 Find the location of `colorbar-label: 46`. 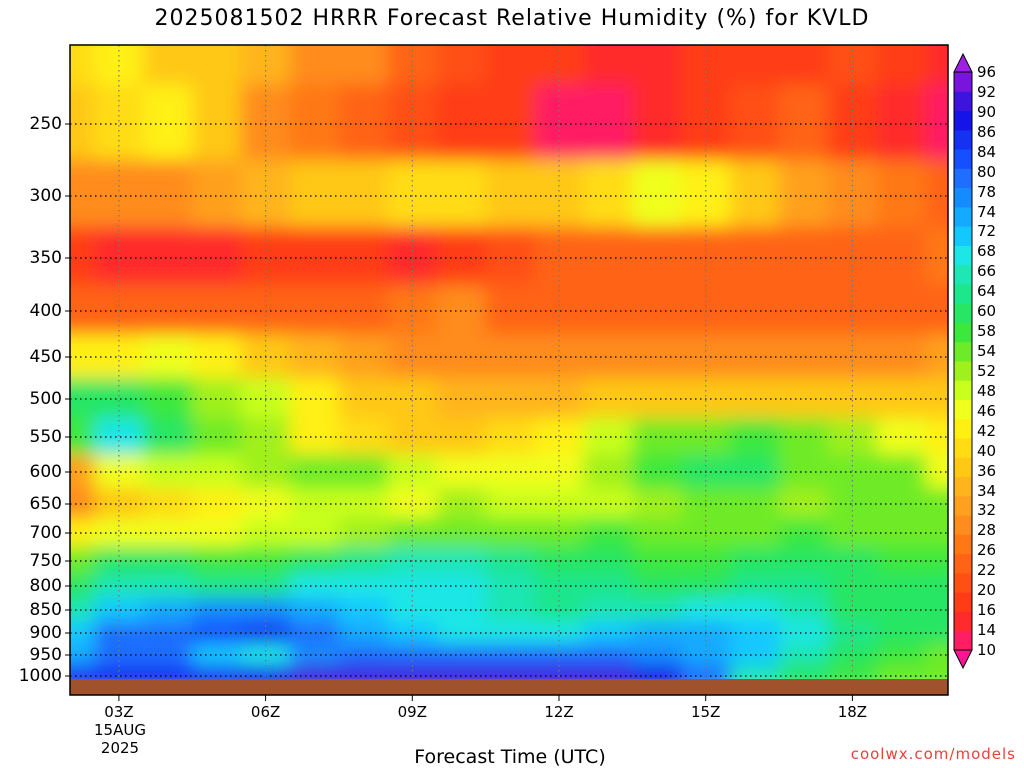

colorbar-label: 46 is located at coordinates (987, 410).